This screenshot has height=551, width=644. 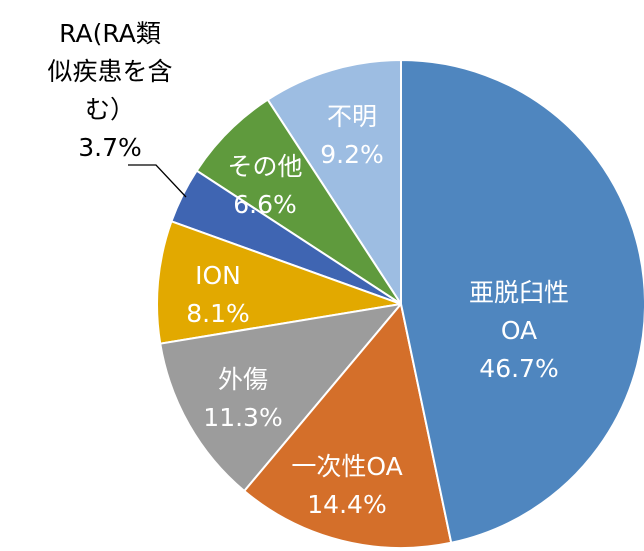 I want to click on category-label: 一次性OA, so click(x=347, y=466).